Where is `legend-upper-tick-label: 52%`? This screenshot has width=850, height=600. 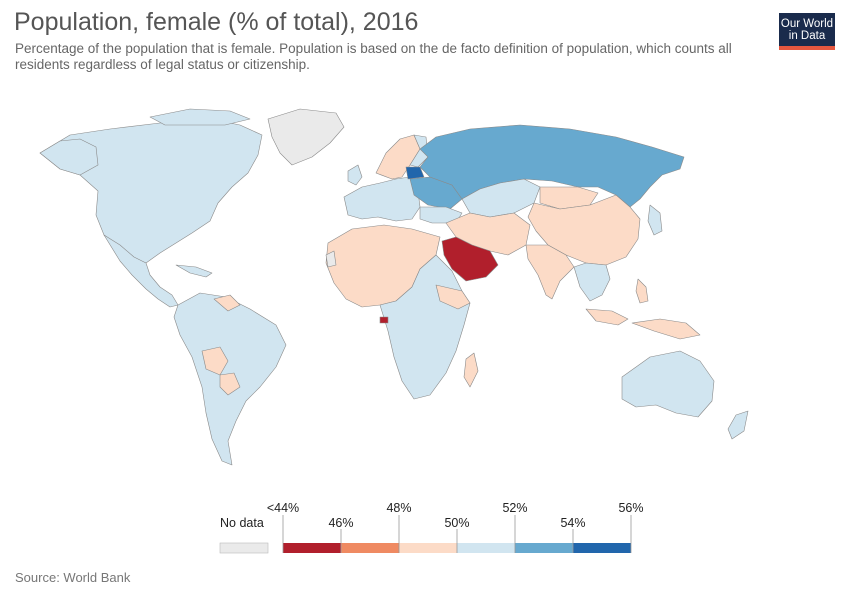
legend-upper-tick-label: 52% is located at coordinates (514, 508).